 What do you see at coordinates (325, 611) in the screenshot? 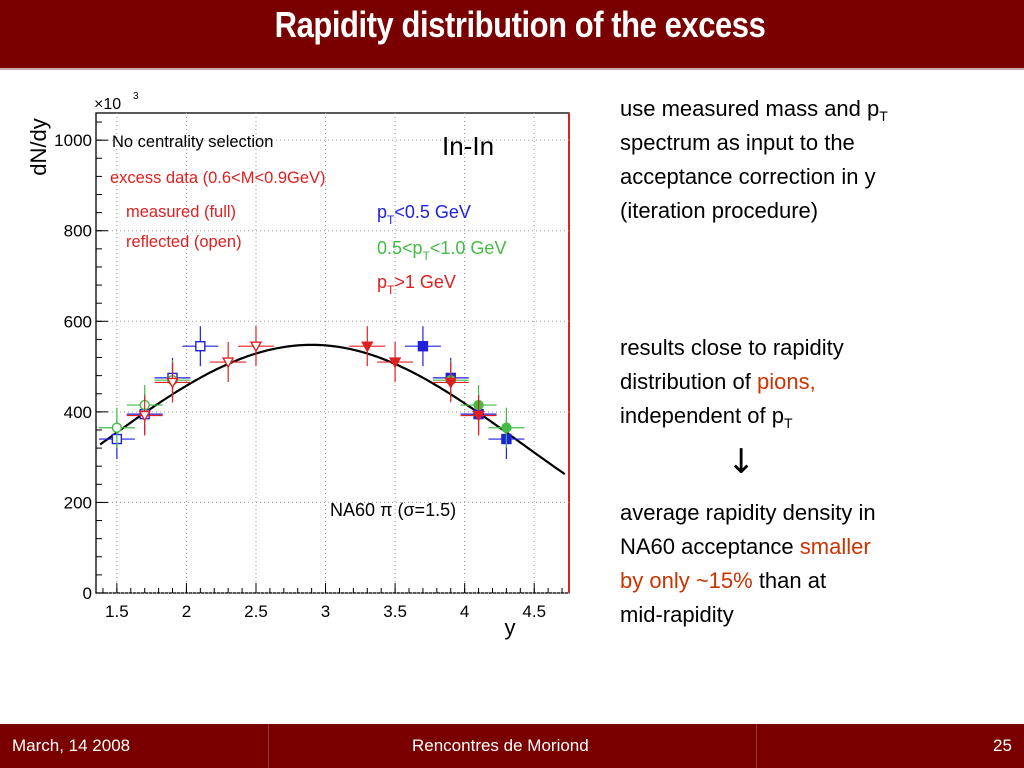
I see `x-tick-label: 3` at bounding box center [325, 611].